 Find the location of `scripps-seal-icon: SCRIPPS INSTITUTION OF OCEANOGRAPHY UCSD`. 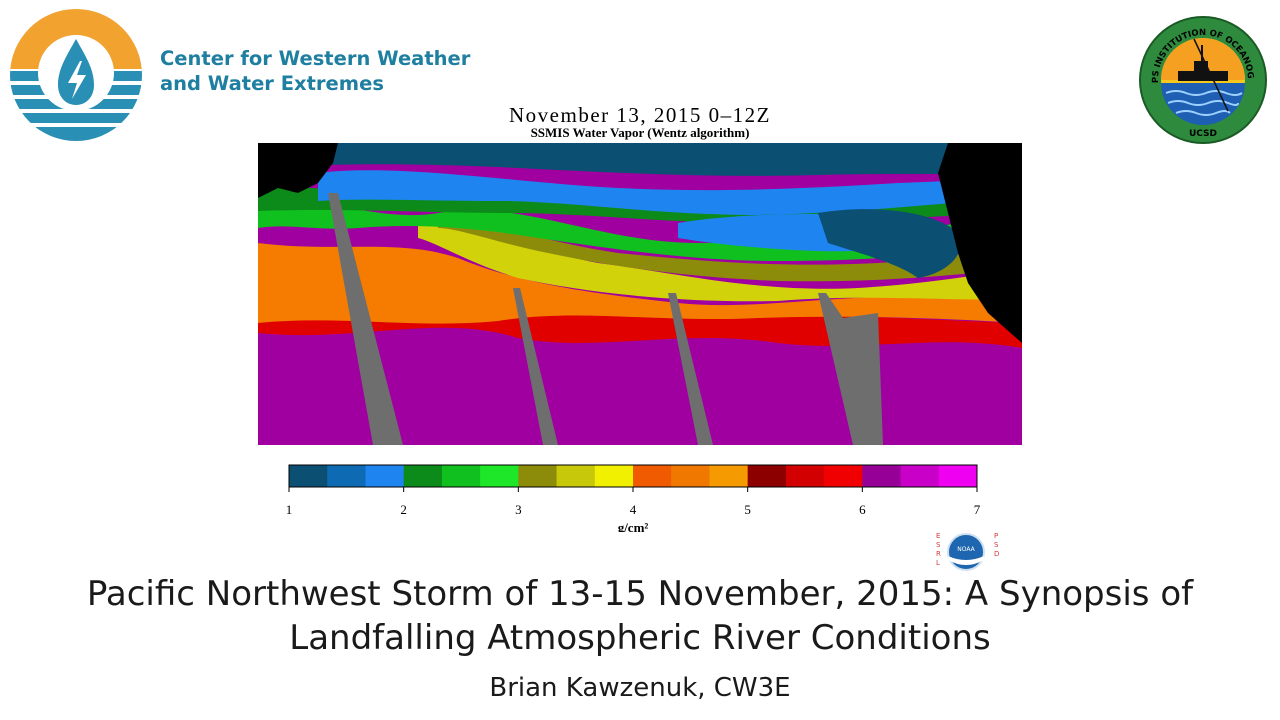

scripps-seal-icon: SCRIPPS INSTITUTION OF OCEANOGRAPHY UCSD is located at coordinates (1202, 79).